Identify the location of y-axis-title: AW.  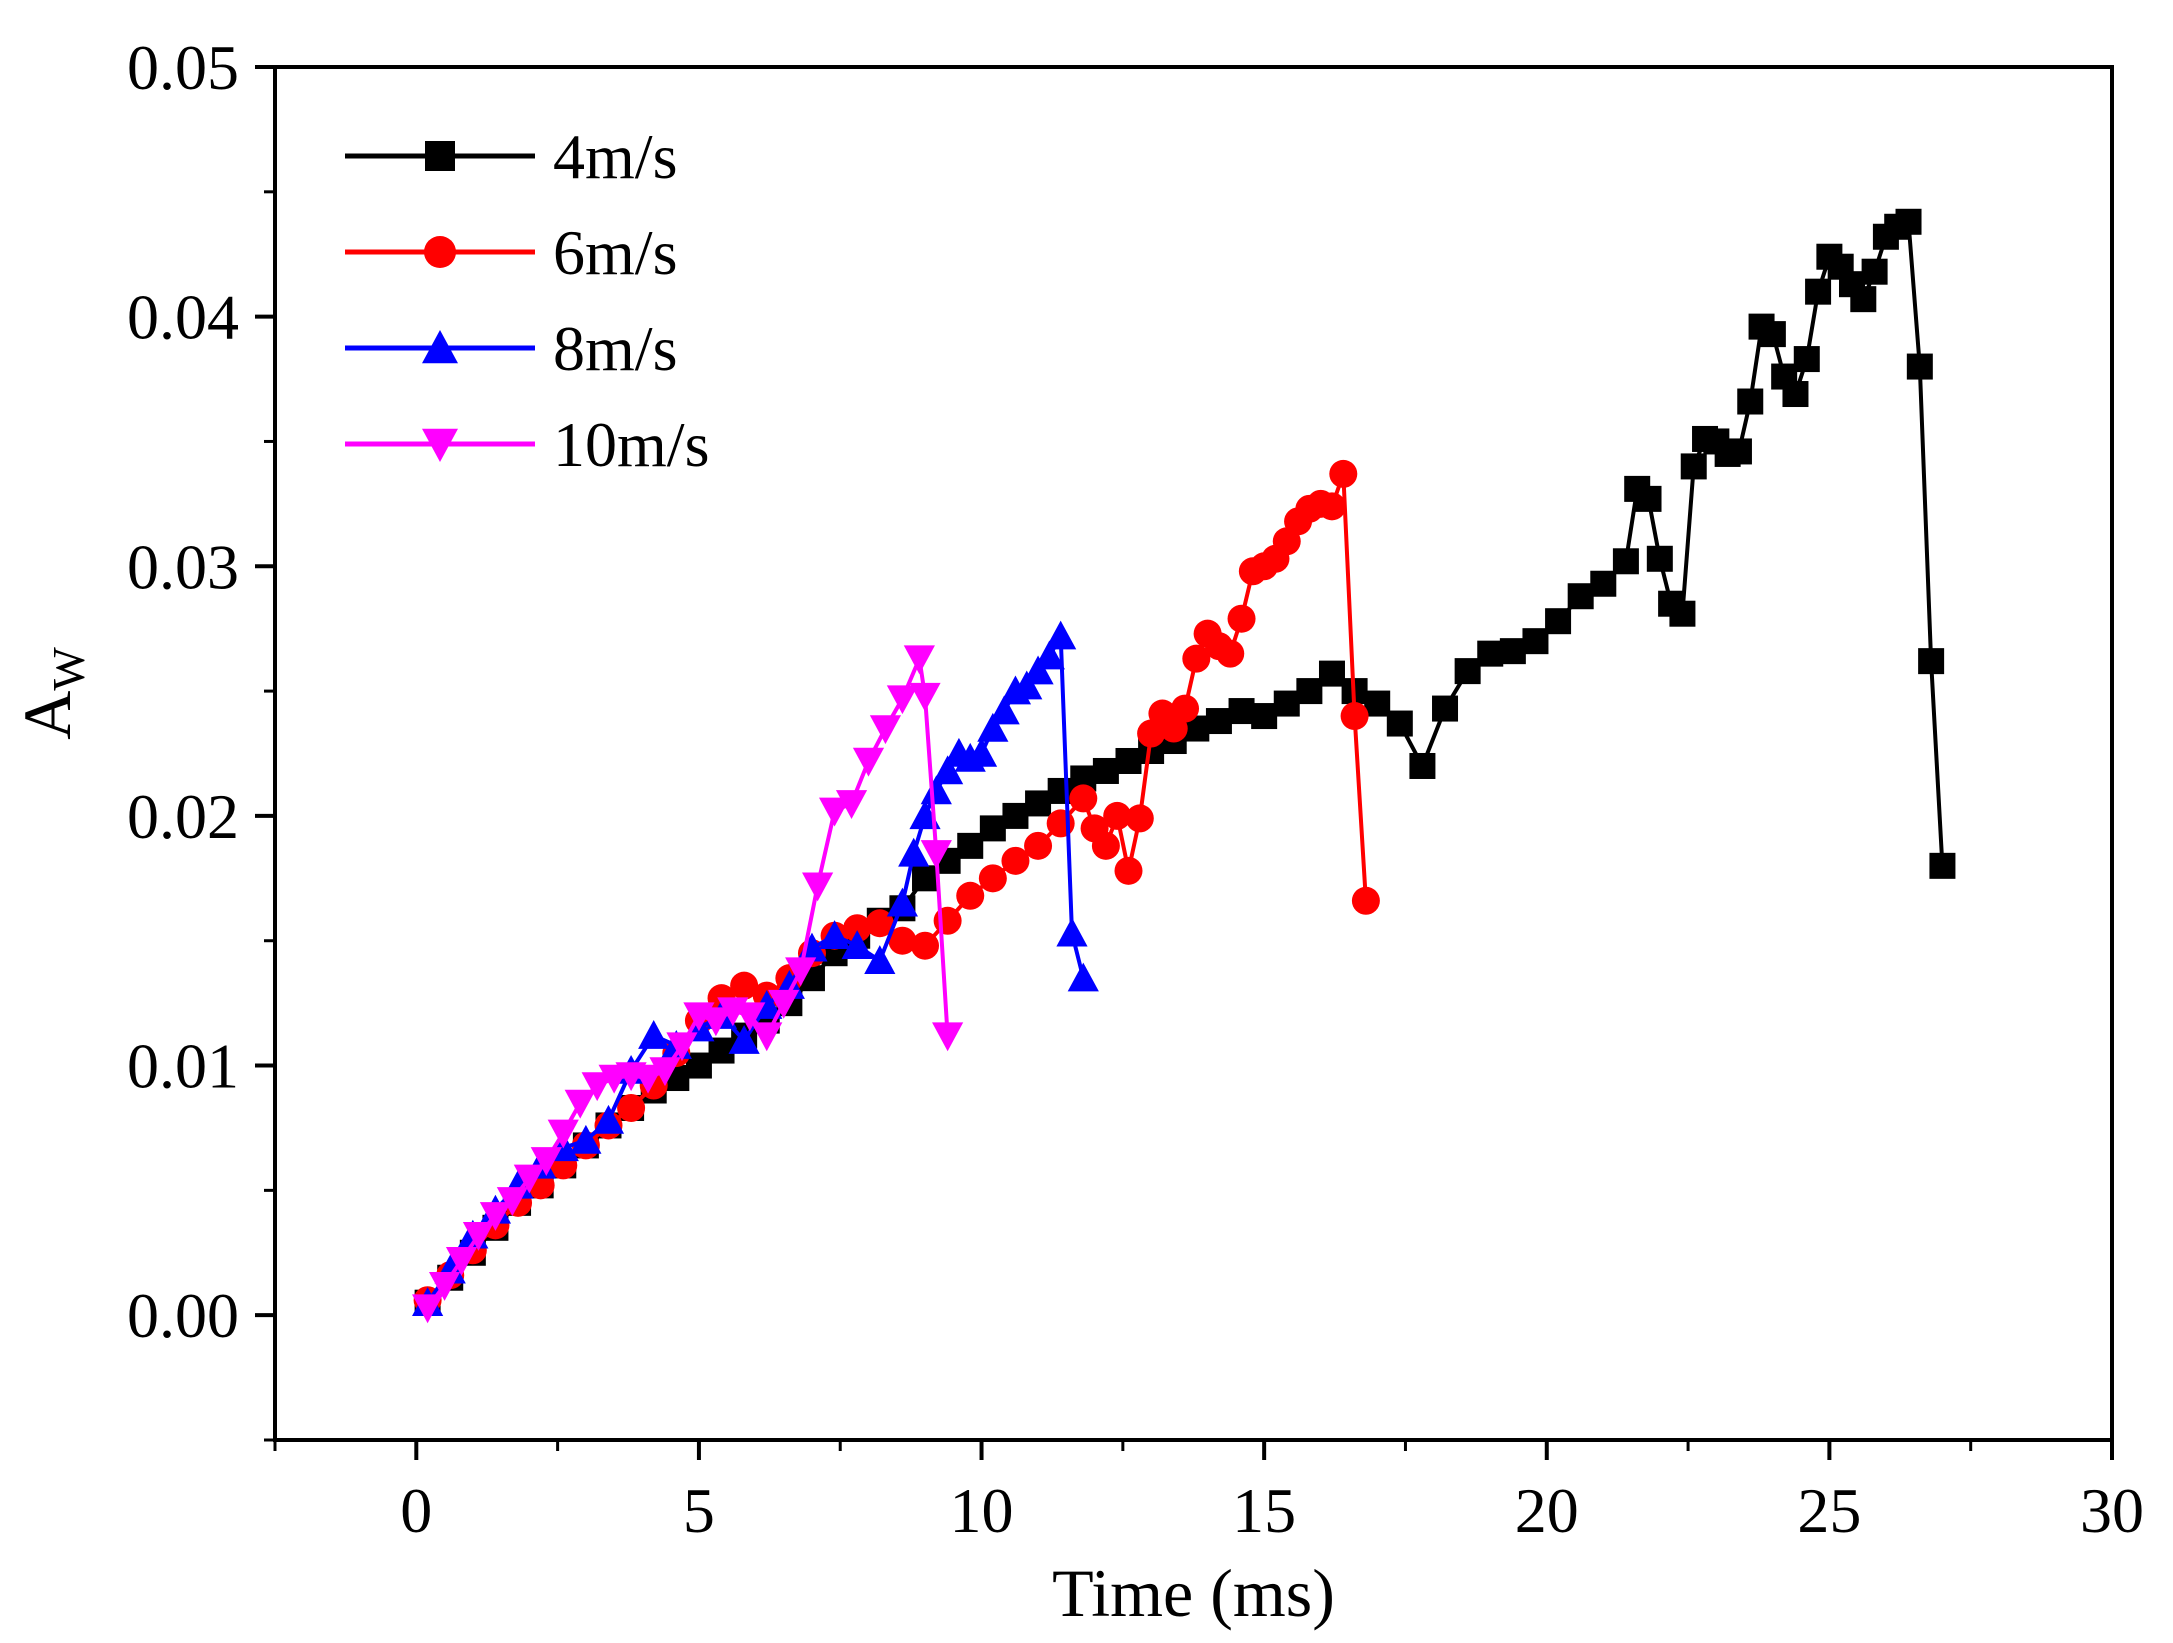
(51, 693).